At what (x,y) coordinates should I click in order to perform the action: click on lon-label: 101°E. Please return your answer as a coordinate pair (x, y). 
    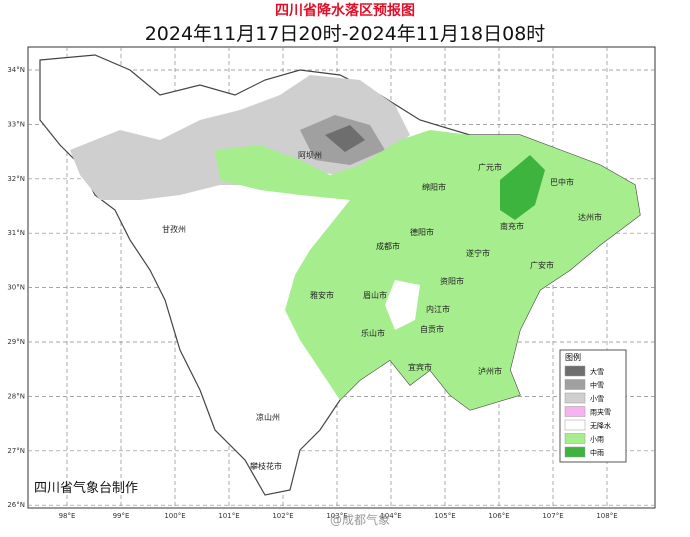
    Looking at the image, I should click on (228, 516).